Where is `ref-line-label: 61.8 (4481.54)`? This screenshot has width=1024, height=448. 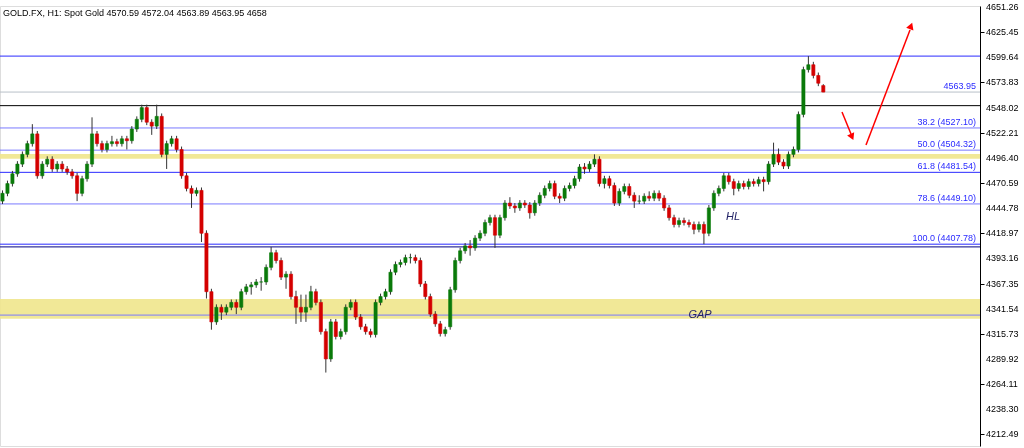 ref-line-label: 61.8 (4481.54) is located at coordinates (946, 166).